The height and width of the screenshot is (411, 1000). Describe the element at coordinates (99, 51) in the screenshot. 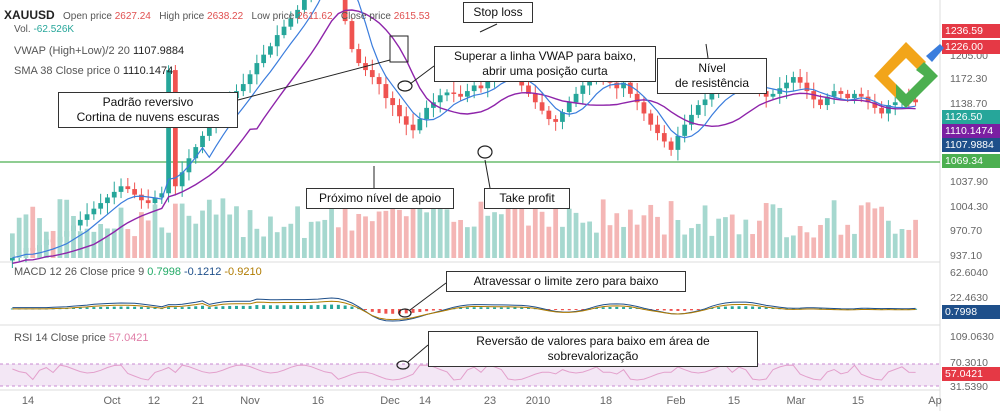

I see `vwap-legend: VWAP (High+Low)/2 20 1107.9884` at that location.